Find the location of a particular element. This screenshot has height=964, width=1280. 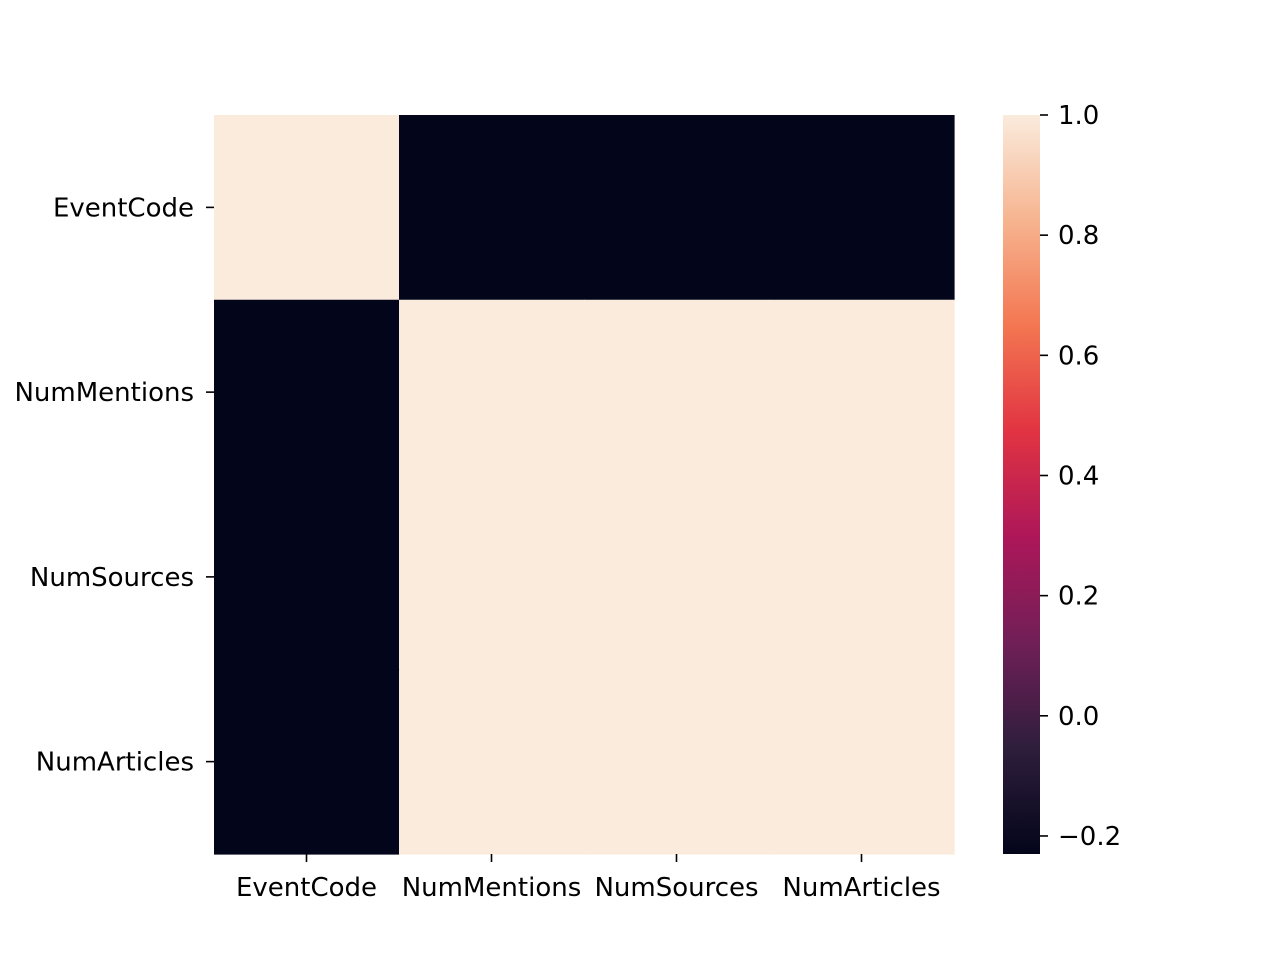

x-tick-label: NumMentions is located at coordinates (492, 888).